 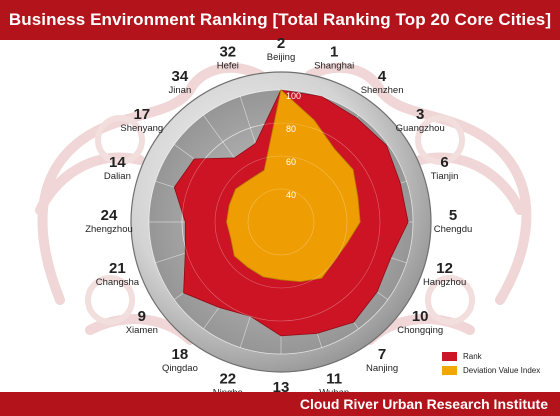 What do you see at coordinates (382, 90) in the screenshot?
I see `city-name: Shenzhen` at bounding box center [382, 90].